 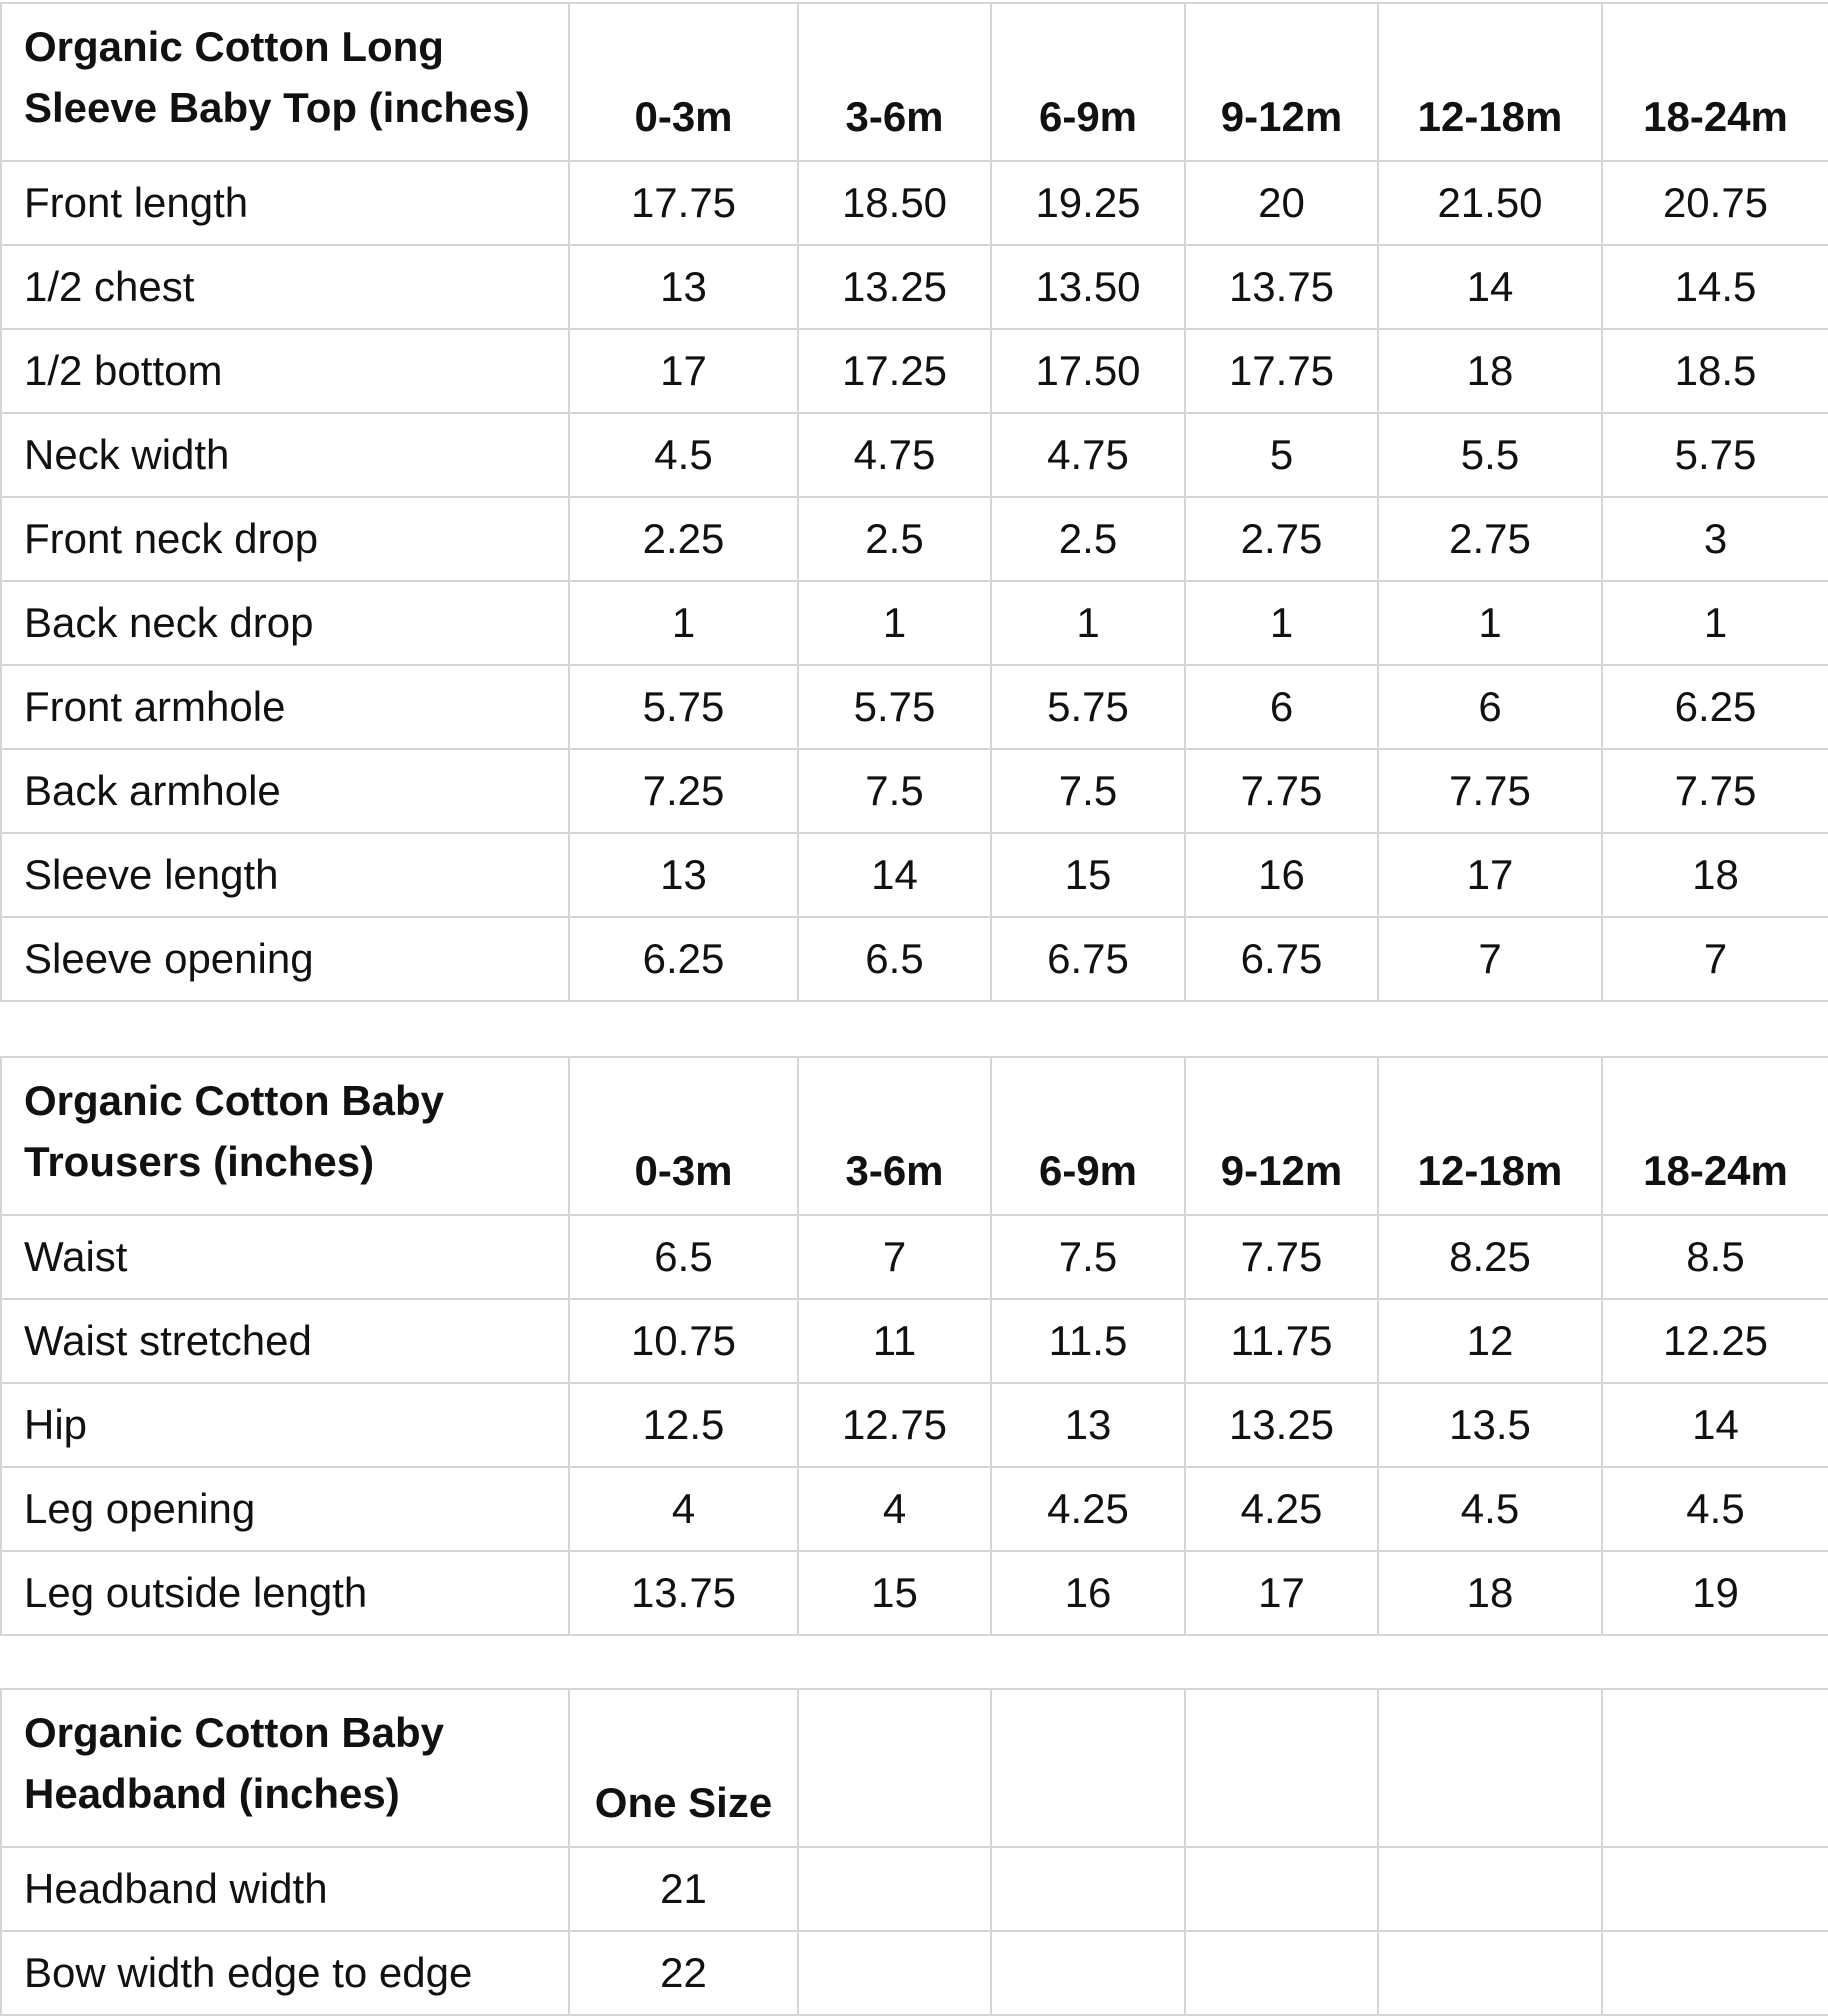 What do you see at coordinates (894, 371) in the screenshot?
I see `table-cell: 17.25` at bounding box center [894, 371].